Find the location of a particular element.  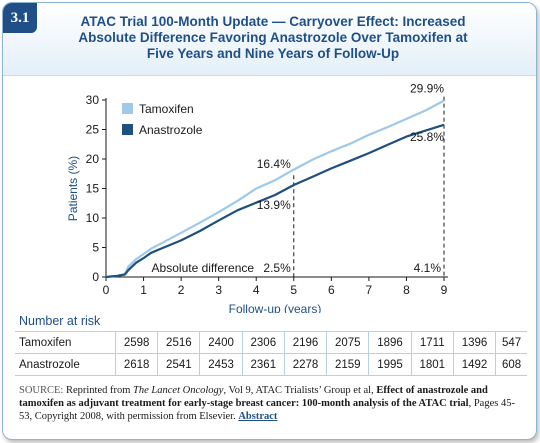

risk-cell: 2400 is located at coordinates (221, 342).